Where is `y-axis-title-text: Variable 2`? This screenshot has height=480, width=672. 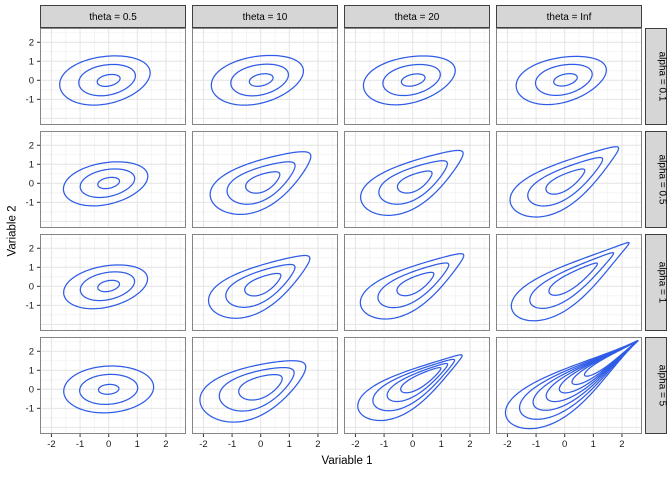
y-axis-title-text: Variable 2 is located at coordinates (12, 231).